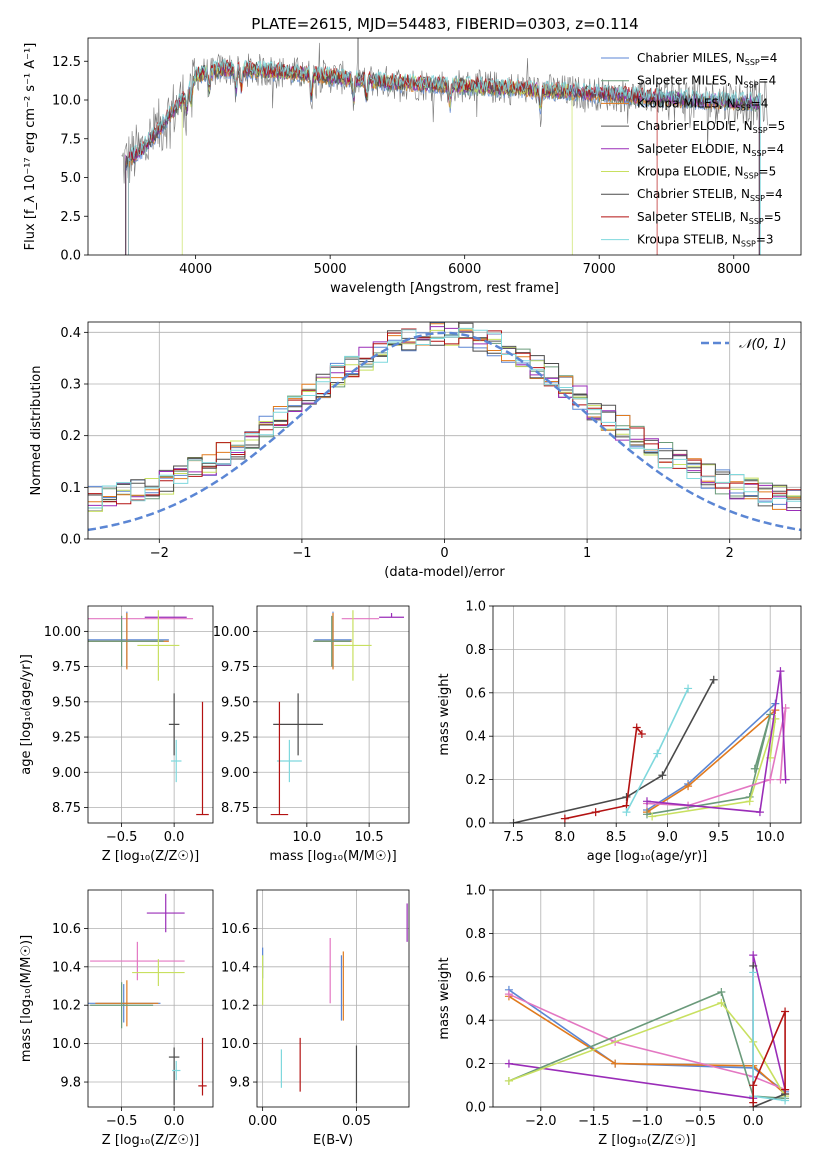 Image resolution: width=819 pixels, height=1170 pixels. I want to click on legend-label: Salpeter STELIB, NSSP=5, so click(709, 218).